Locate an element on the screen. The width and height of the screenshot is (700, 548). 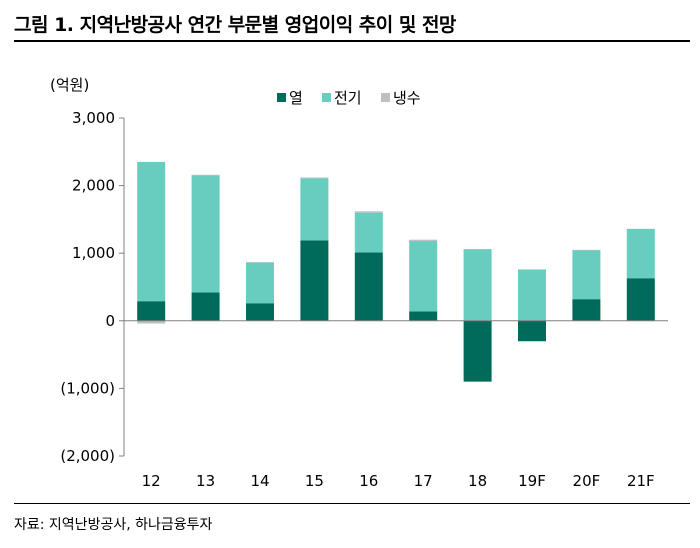
x-tick-label: 20F is located at coordinates (587, 481).